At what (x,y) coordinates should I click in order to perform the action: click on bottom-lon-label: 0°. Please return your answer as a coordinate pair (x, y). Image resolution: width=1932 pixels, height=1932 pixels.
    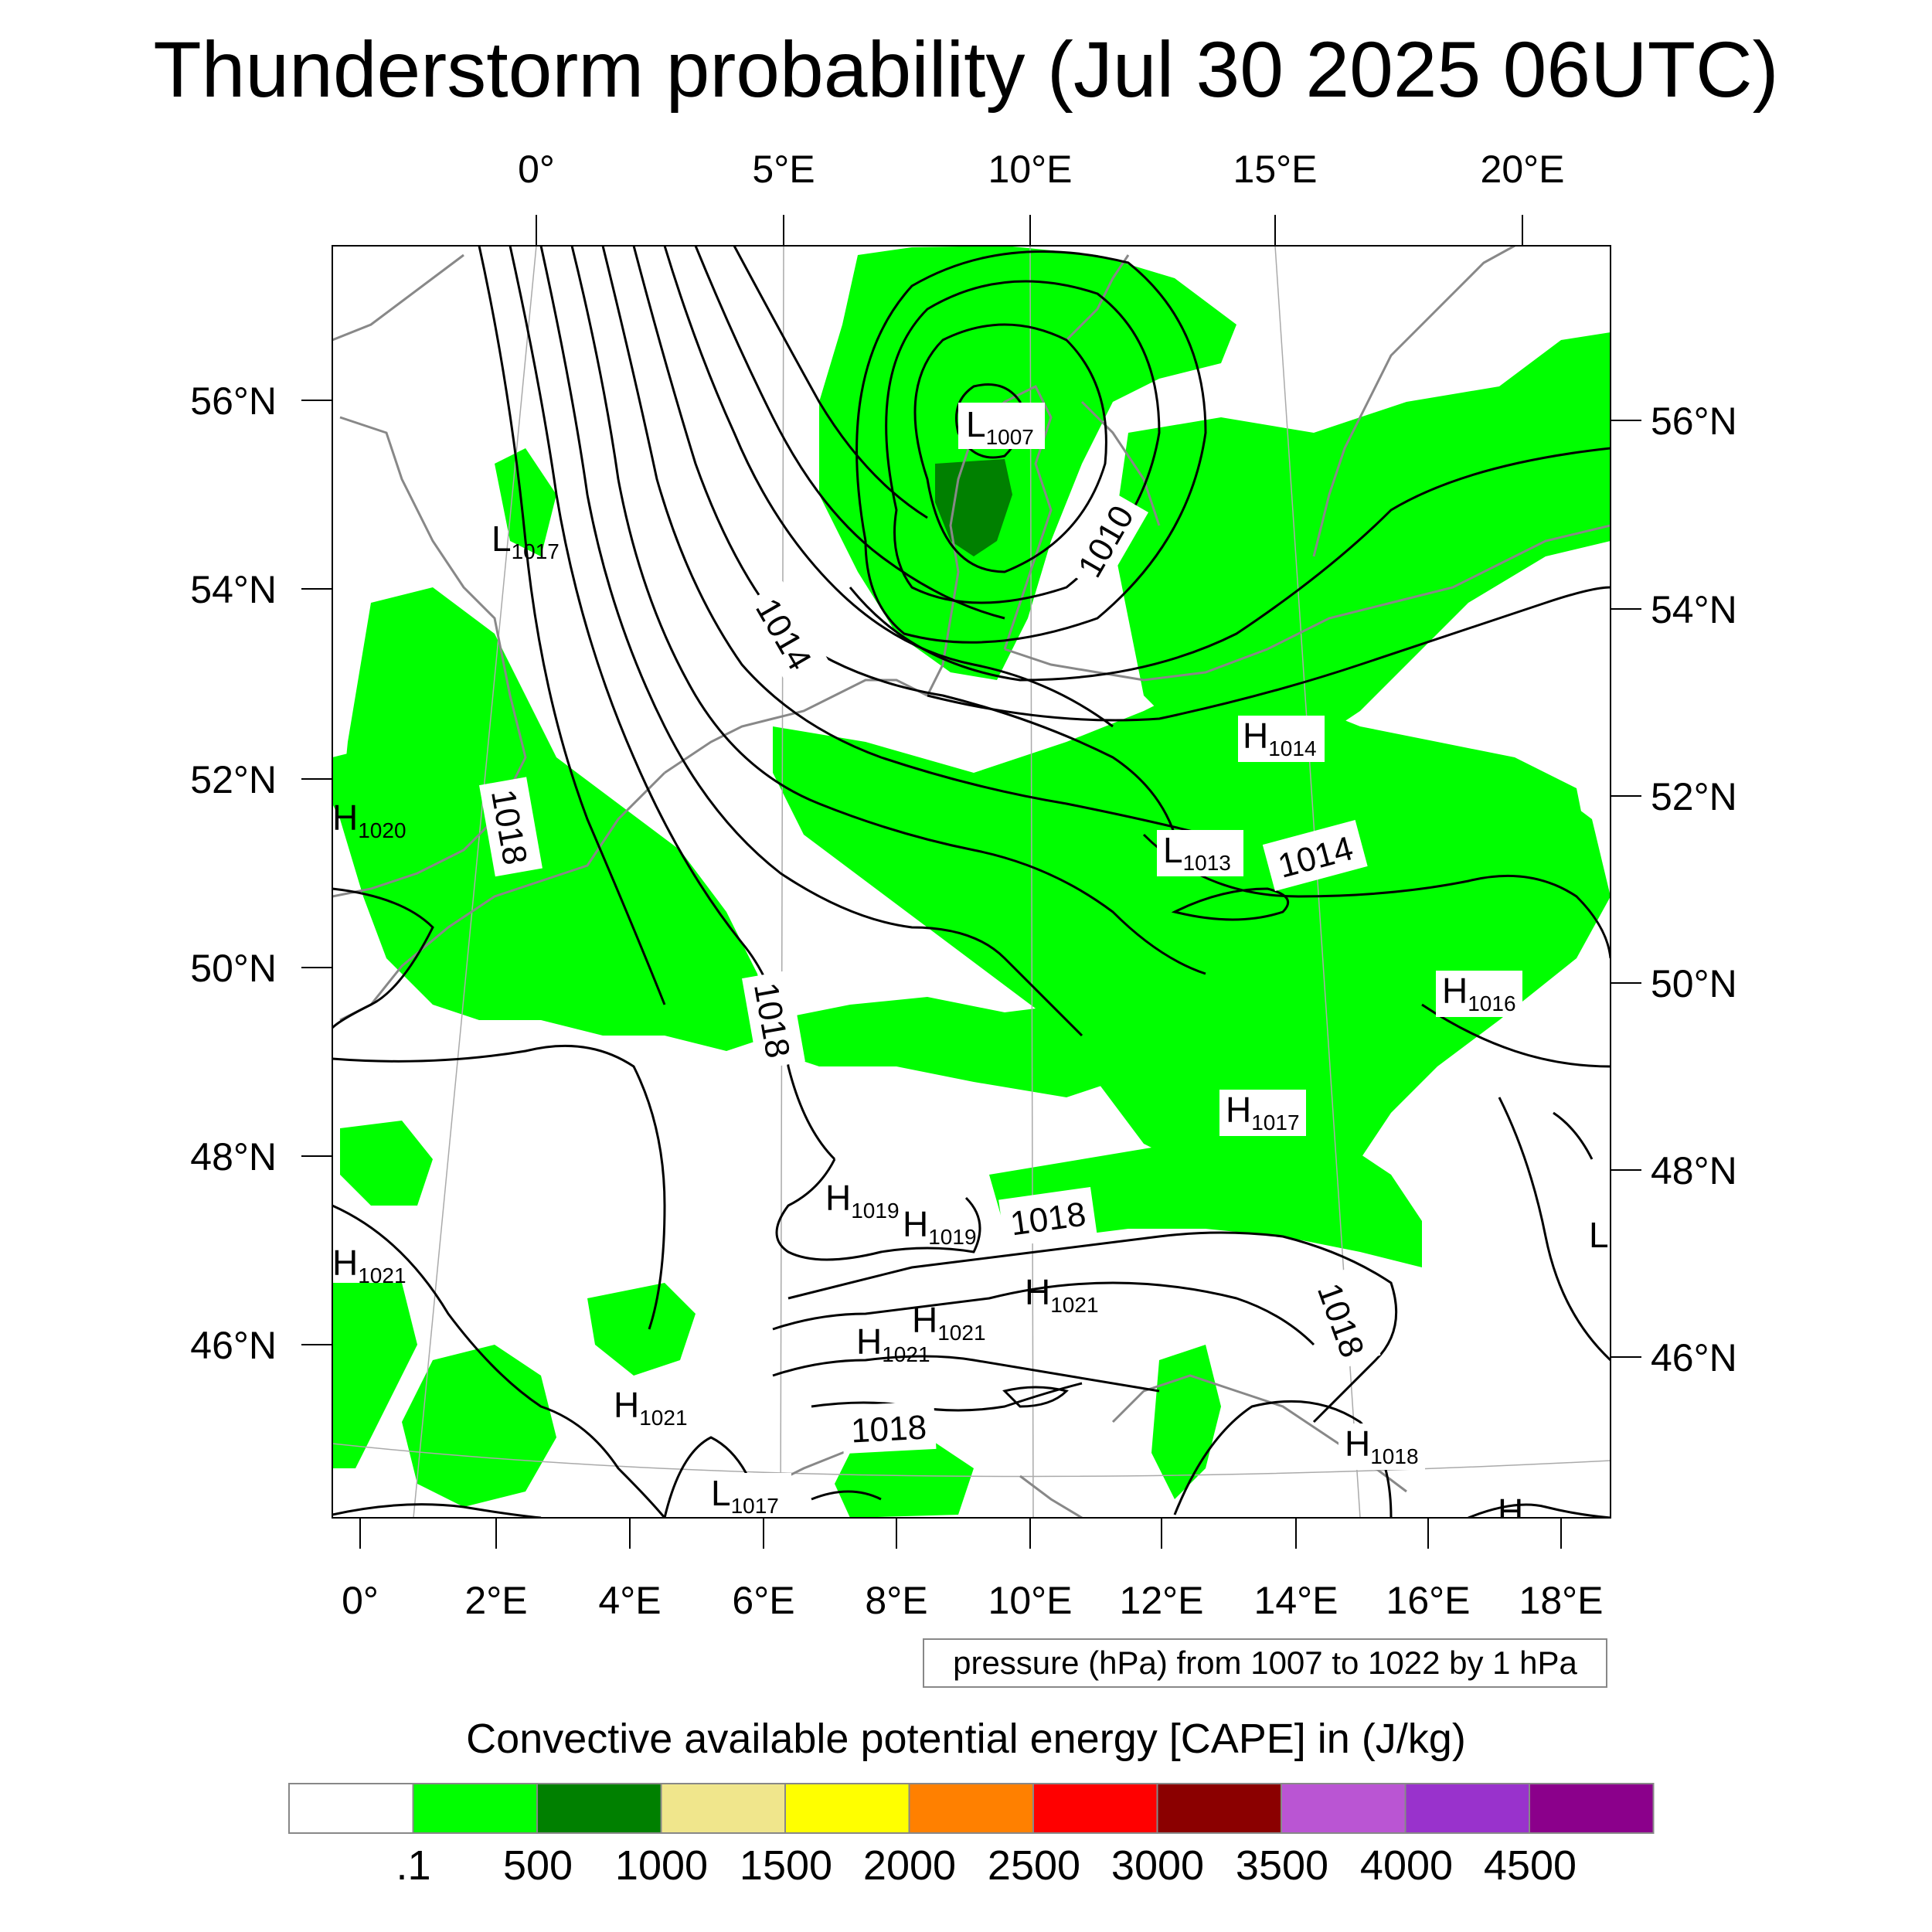
    Looking at the image, I should click on (360, 1600).